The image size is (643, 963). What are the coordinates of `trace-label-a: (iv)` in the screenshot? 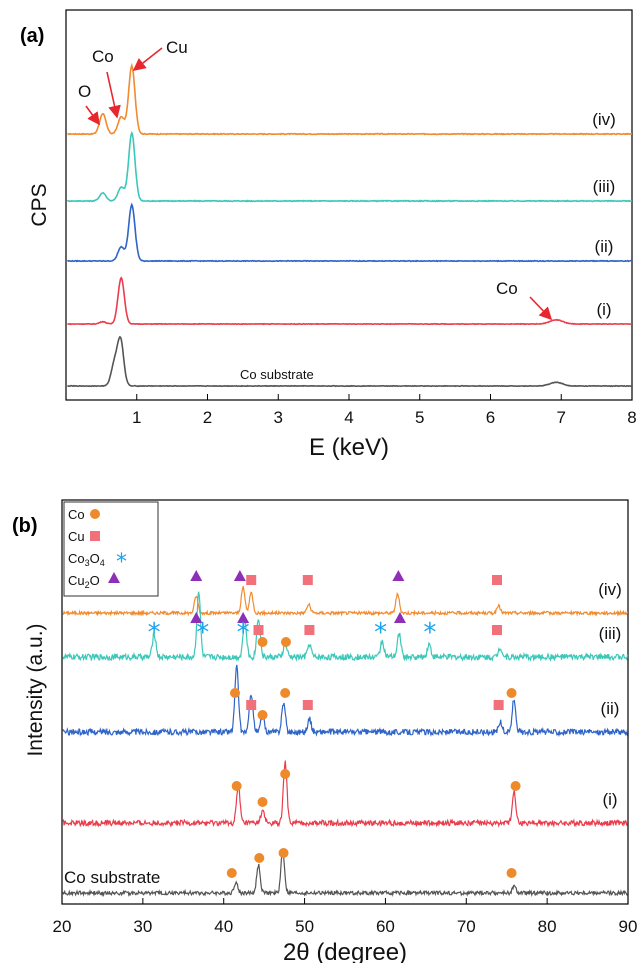 It's located at (604, 119).